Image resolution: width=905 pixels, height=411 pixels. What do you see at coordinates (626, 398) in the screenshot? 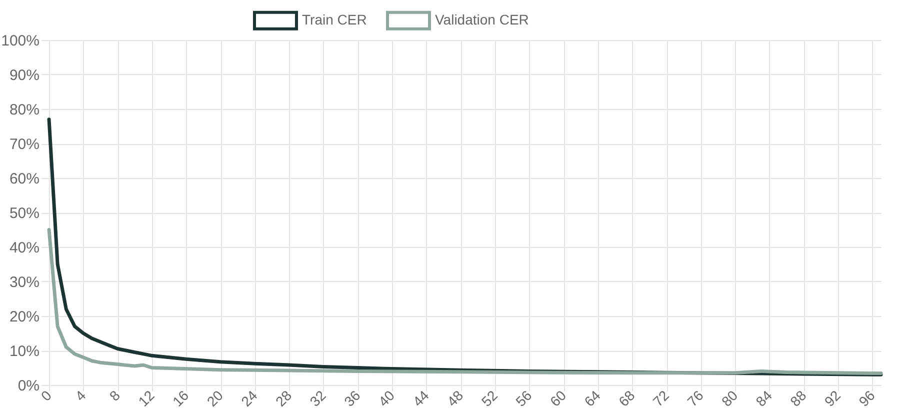
I see `x-tick-label: 68` at bounding box center [626, 398].